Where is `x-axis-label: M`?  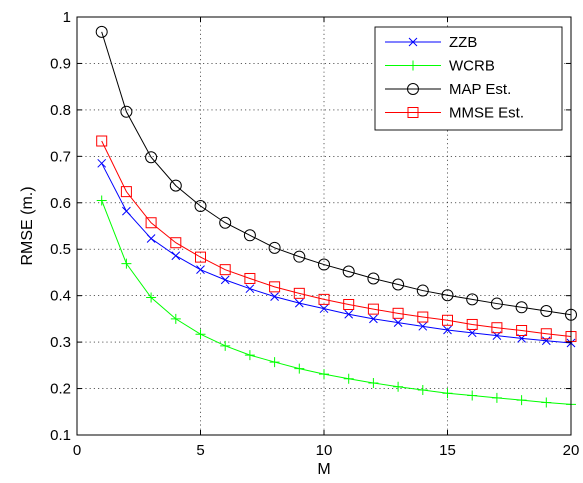
x-axis-label: M is located at coordinates (323, 469).